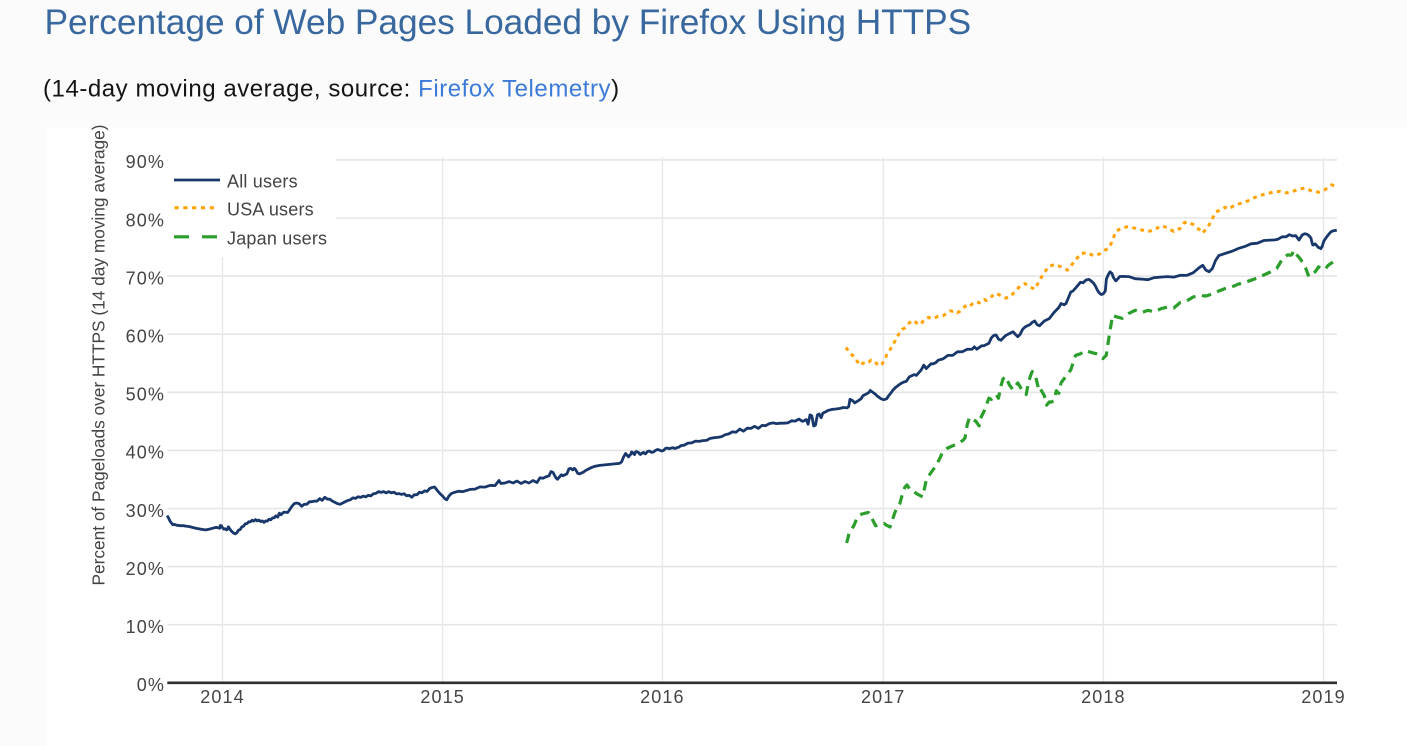  What do you see at coordinates (145, 511) in the screenshot?
I see `svg-text: 30%` at bounding box center [145, 511].